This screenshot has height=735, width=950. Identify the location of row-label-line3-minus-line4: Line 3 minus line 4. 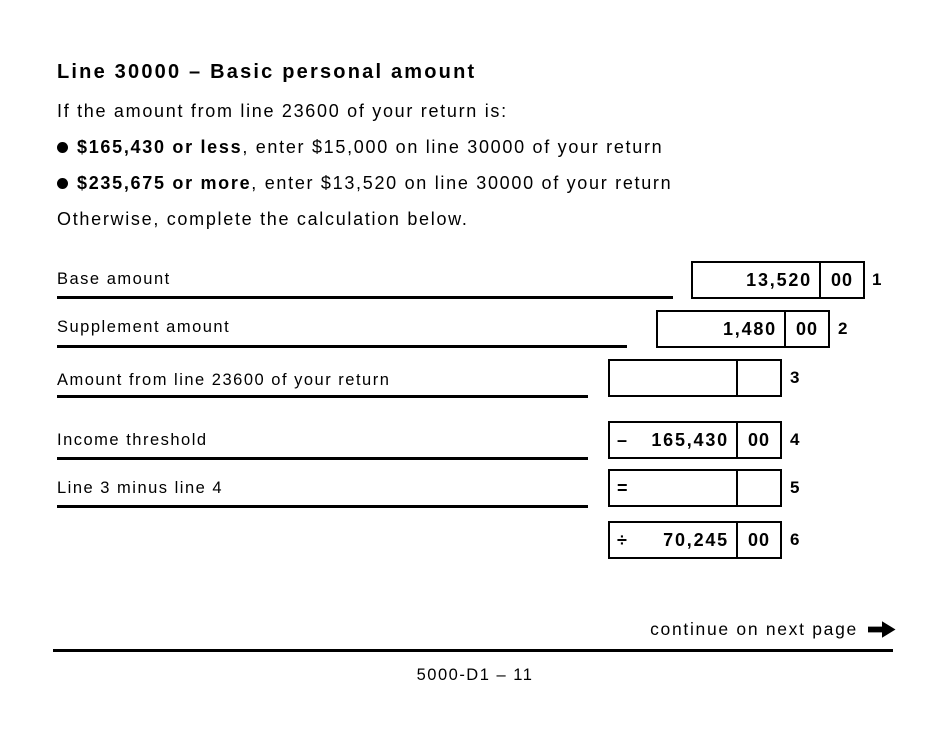
(140, 488).